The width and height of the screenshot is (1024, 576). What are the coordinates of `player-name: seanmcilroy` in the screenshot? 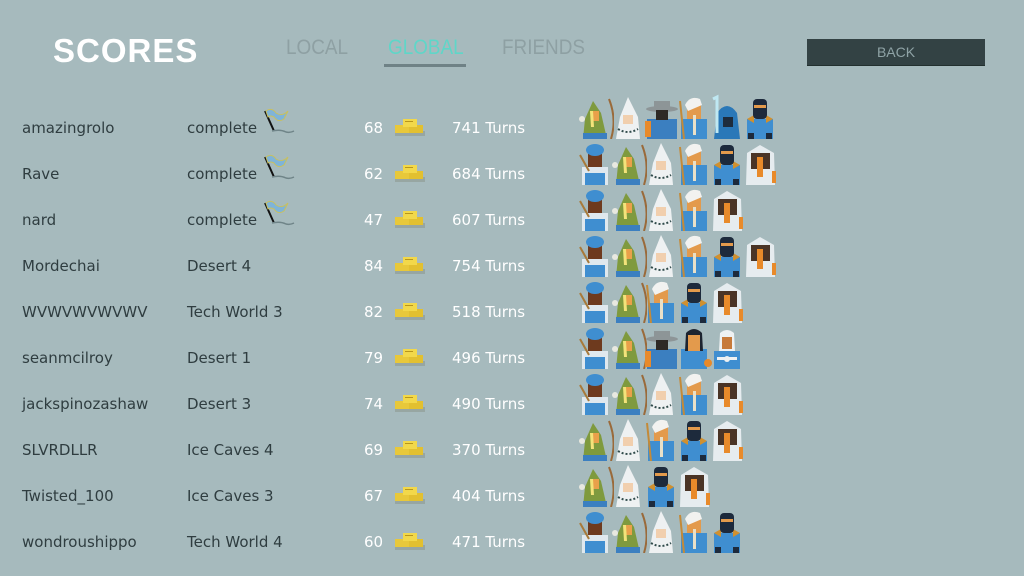 It's located at (67, 358).